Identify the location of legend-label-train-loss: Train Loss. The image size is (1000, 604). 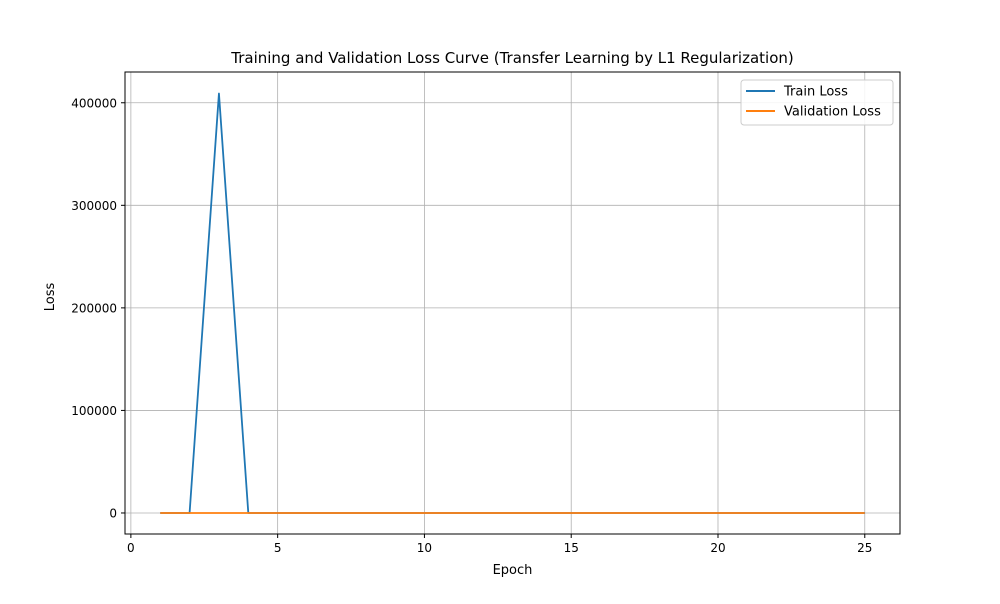
(815, 92).